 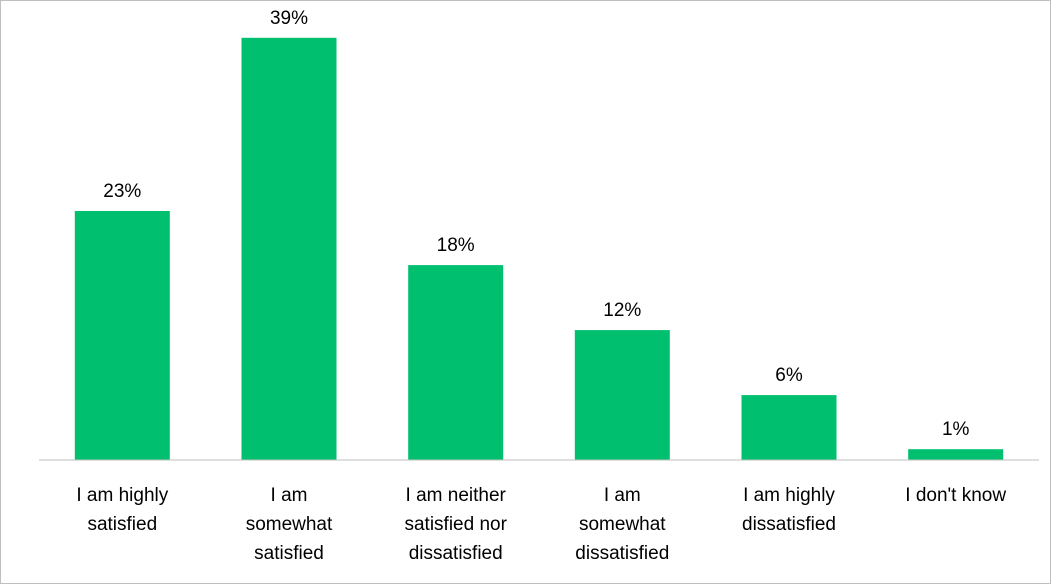 I want to click on category-label-0: I am highly satisfied, so click(x=122, y=510).